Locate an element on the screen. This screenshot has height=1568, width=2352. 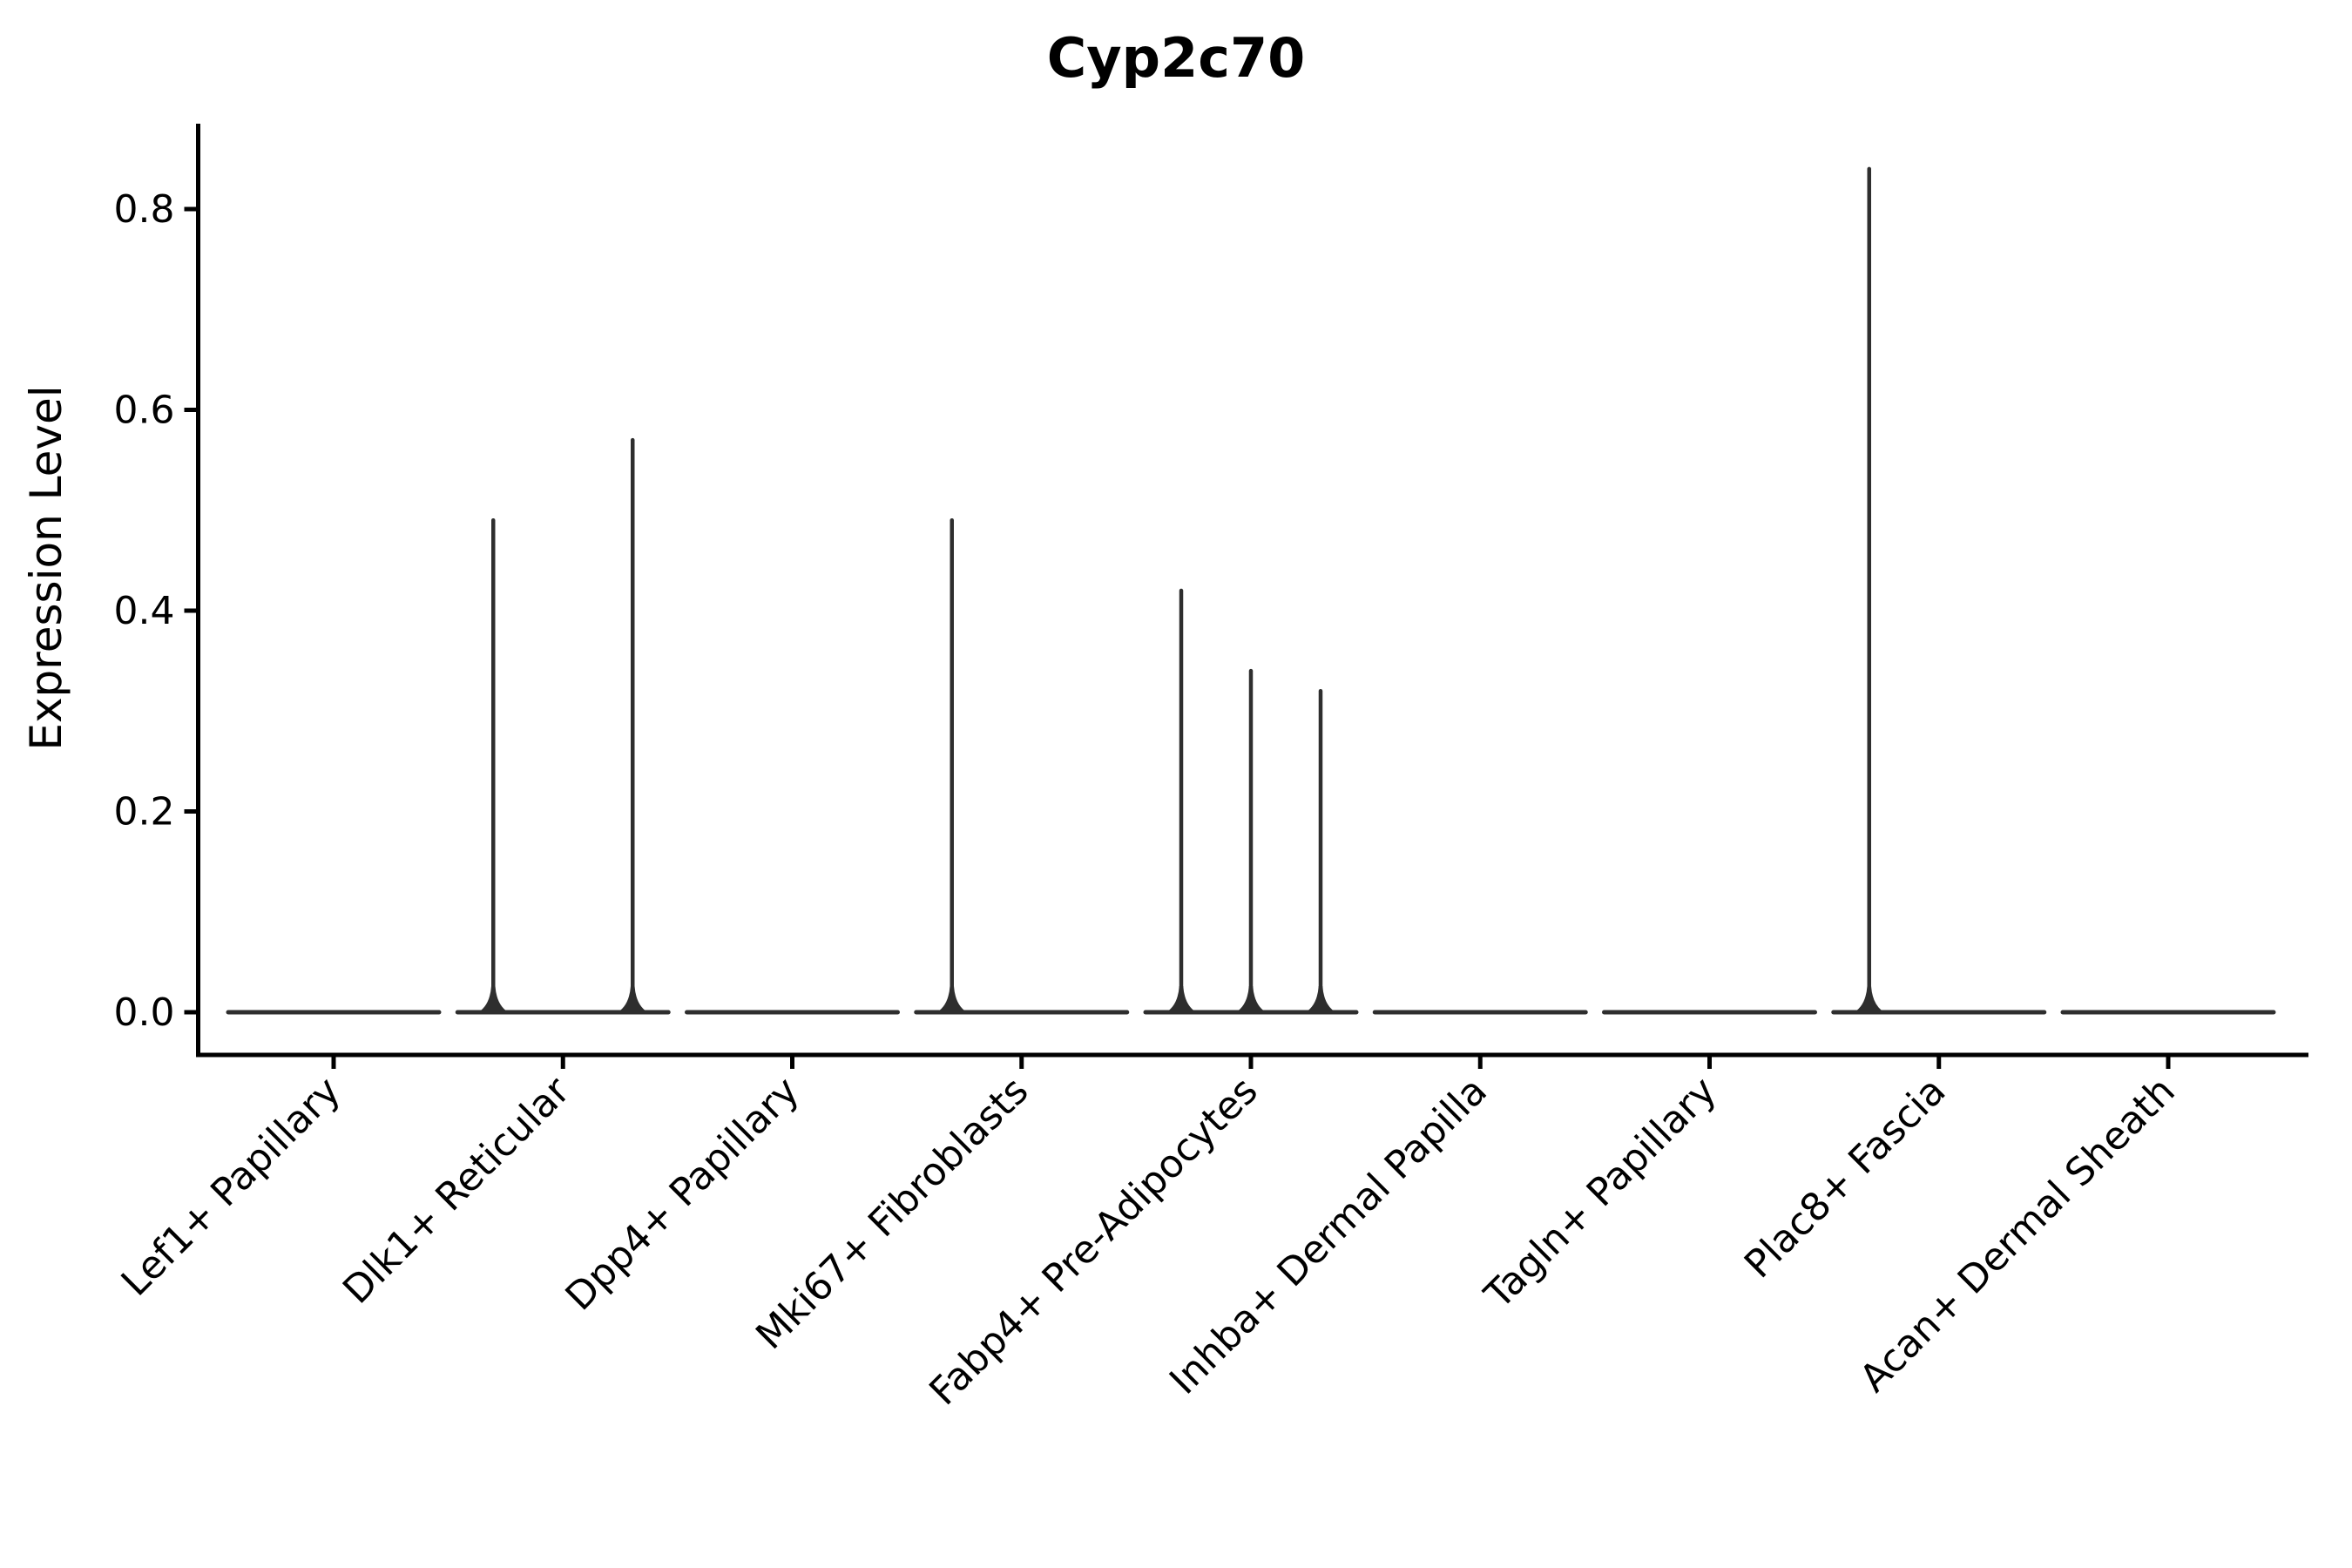
x-tick-label: Lef1+ Papillary is located at coordinates (231, 1187).